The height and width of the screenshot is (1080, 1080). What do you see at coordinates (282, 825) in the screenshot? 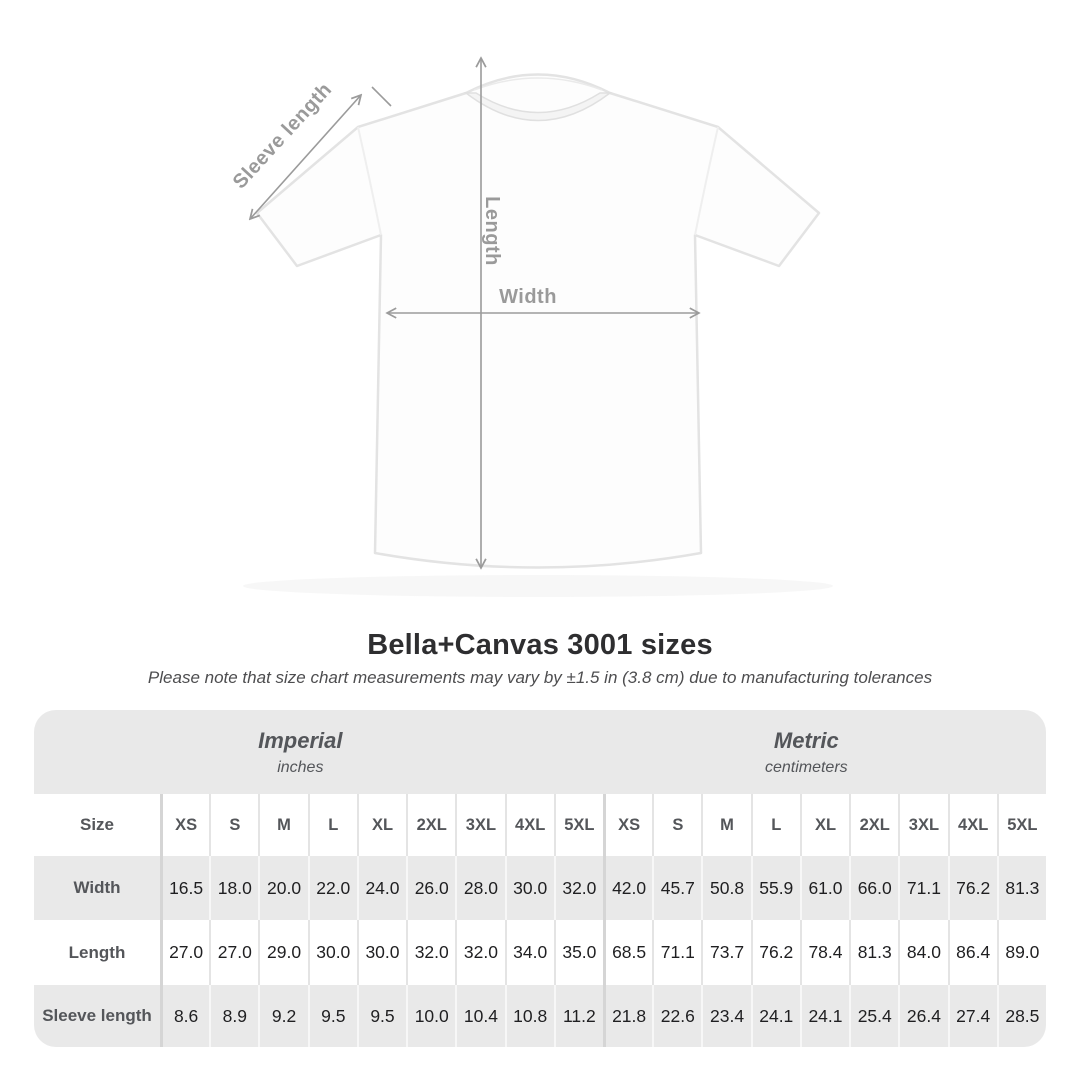
I see `size-header-imperial-m: M` at bounding box center [282, 825].